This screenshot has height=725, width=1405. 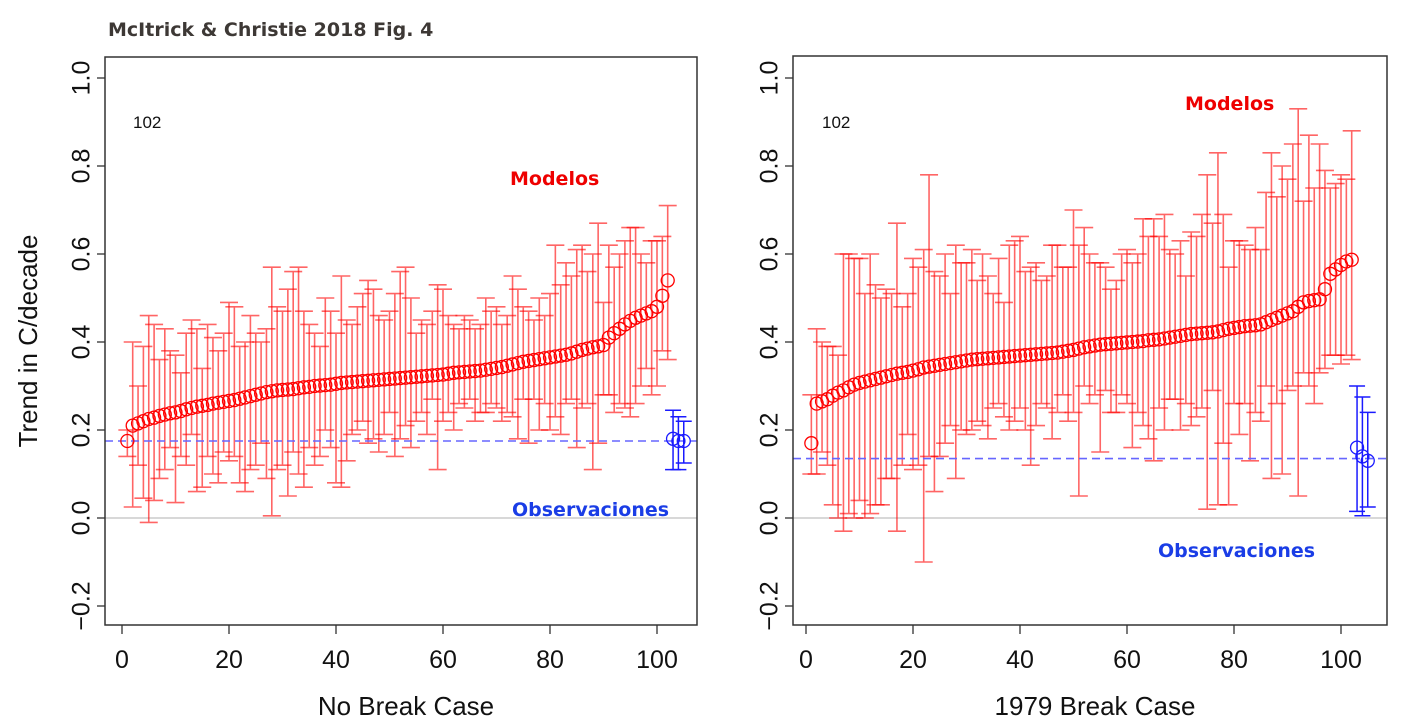 I want to click on y-axis-title: Trend in C/decade, so click(x=28, y=341).